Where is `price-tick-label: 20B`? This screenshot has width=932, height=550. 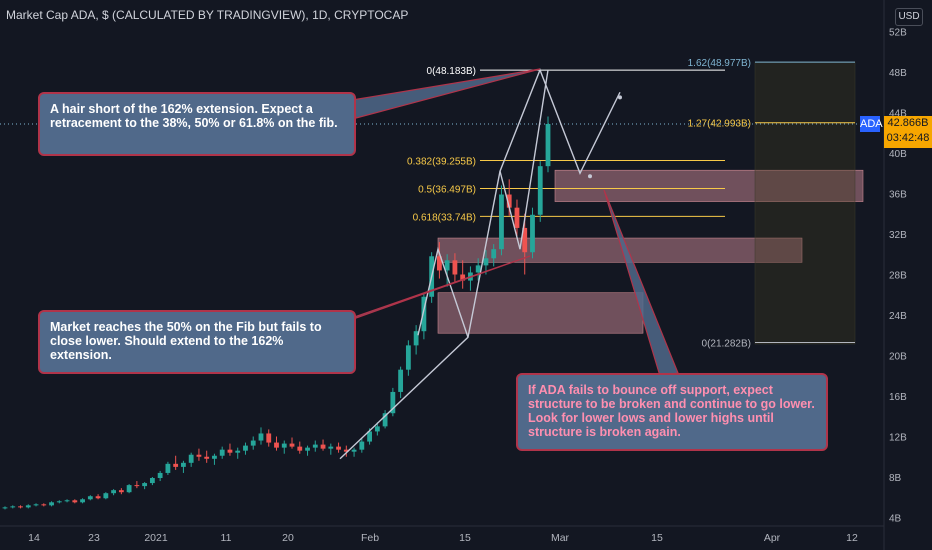
price-tick-label: 20B is located at coordinates (898, 357).